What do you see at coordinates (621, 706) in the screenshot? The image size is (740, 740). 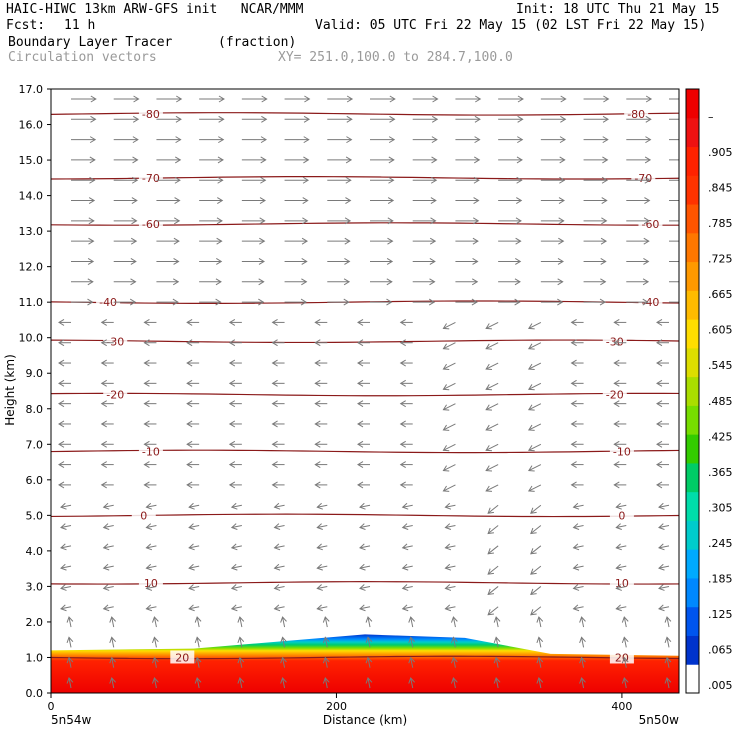 I see `x-tick-label: 400` at bounding box center [621, 706].